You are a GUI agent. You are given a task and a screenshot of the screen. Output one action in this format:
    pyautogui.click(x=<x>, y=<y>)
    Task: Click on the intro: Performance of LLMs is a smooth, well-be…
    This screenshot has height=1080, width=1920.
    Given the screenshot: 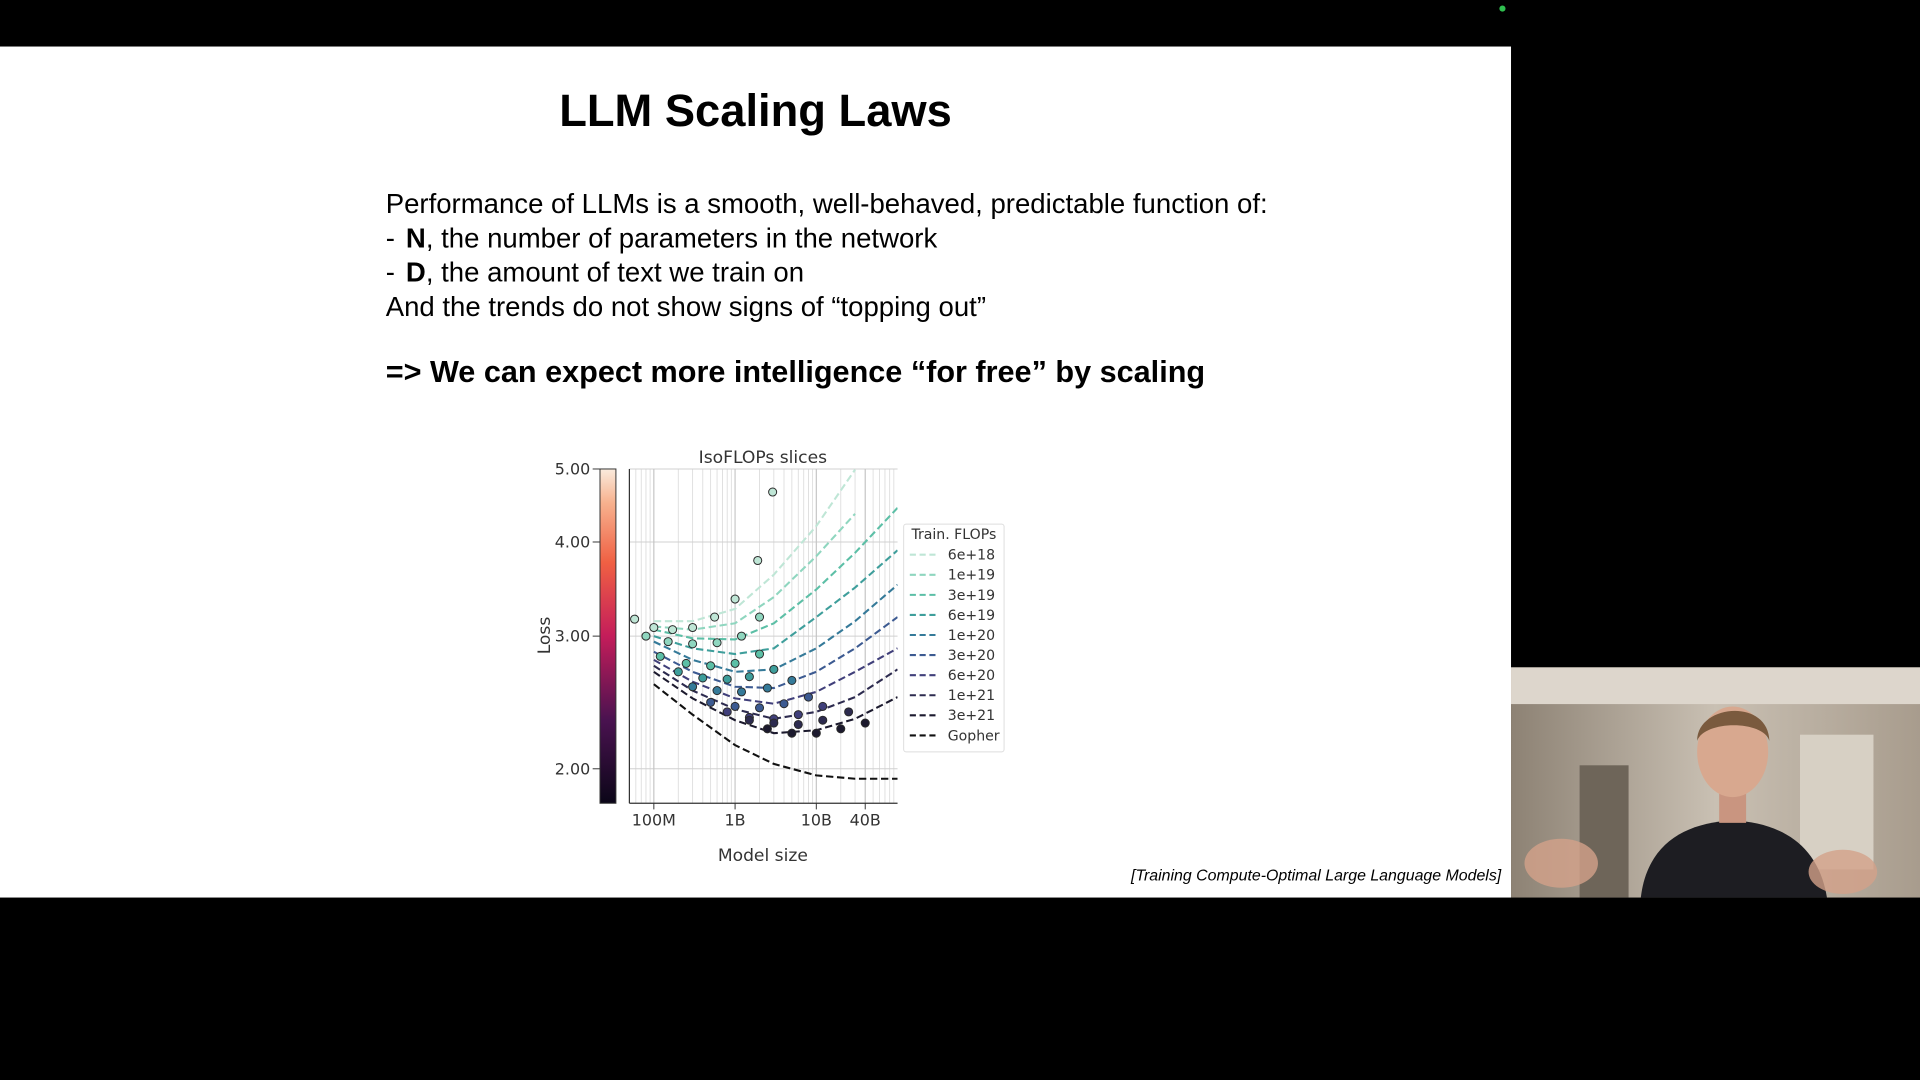 What is the action you would take?
    pyautogui.click(x=827, y=203)
    